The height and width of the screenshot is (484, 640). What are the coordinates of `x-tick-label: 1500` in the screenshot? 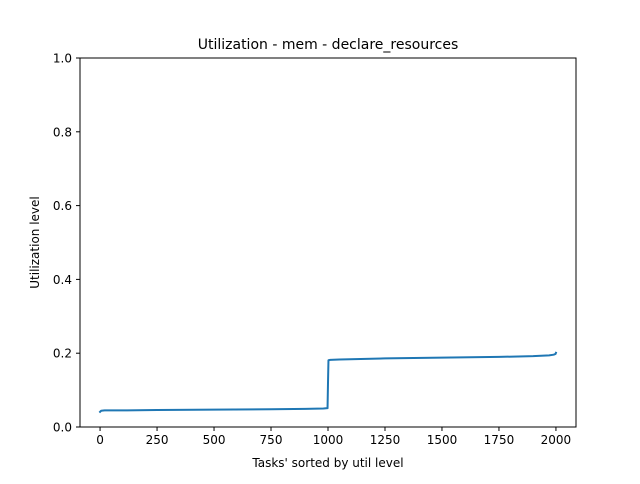 It's located at (442, 440).